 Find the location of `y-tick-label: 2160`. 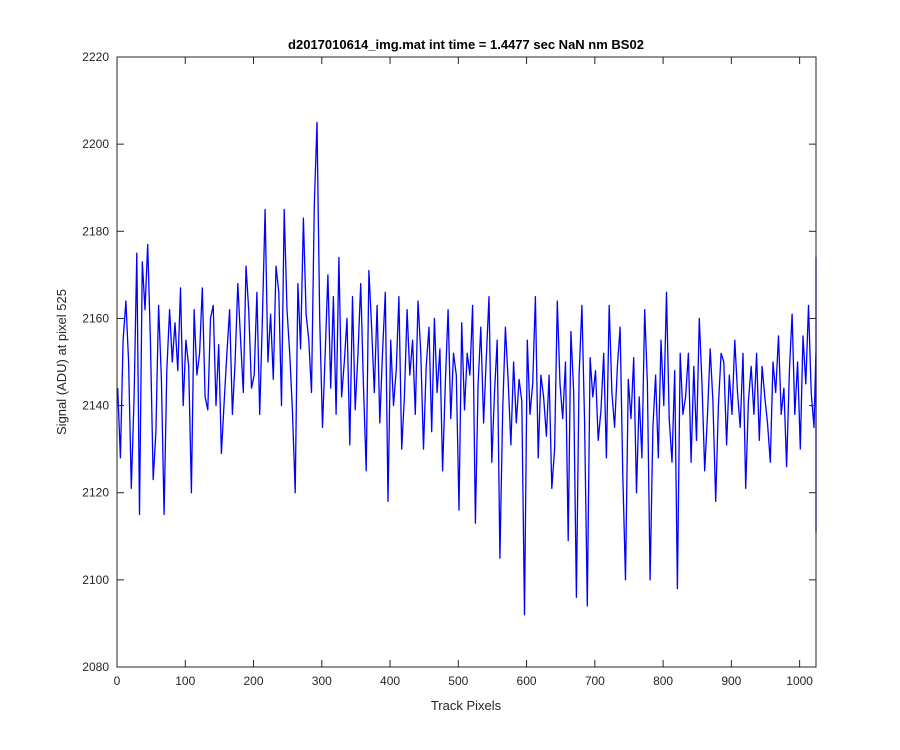

y-tick-label: 2160 is located at coordinates (95, 318).